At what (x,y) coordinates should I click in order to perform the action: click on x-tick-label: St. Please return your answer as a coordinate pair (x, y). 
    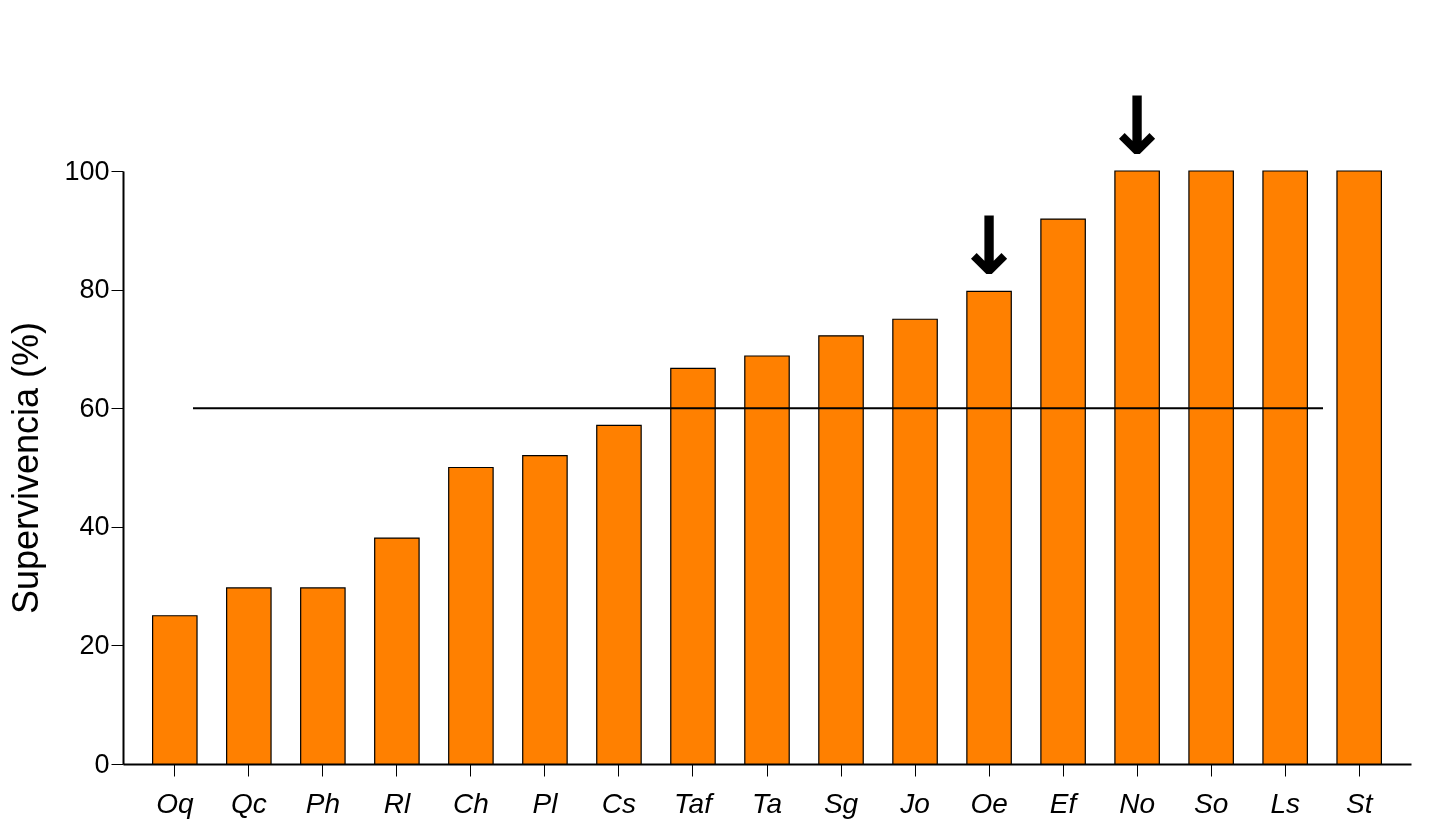
    Looking at the image, I should click on (1359, 803).